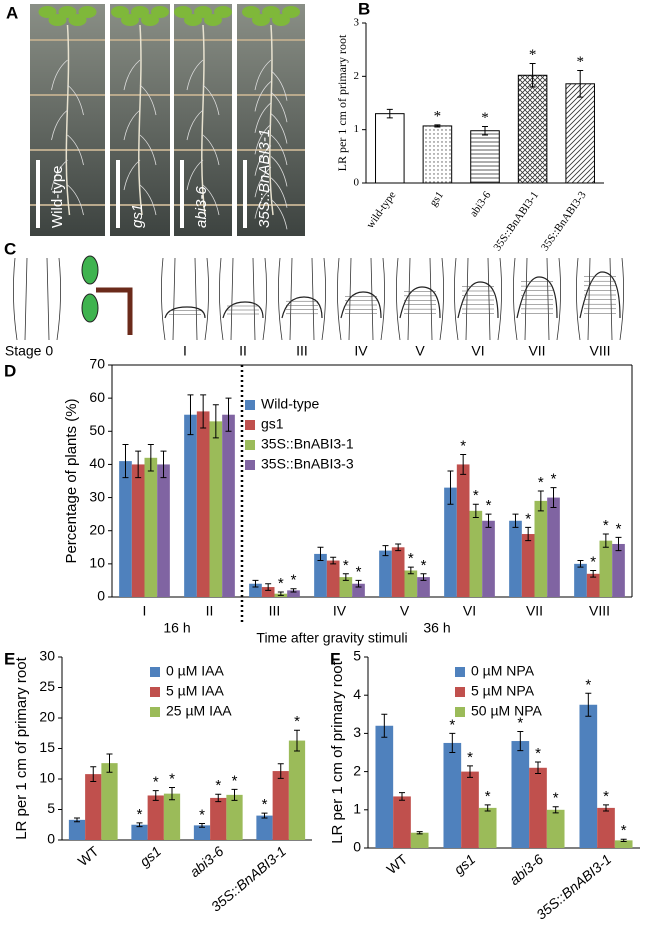 The width and height of the screenshot is (650, 934). What do you see at coordinates (396, 864) in the screenshot?
I see `x-tick-label: WT` at bounding box center [396, 864].